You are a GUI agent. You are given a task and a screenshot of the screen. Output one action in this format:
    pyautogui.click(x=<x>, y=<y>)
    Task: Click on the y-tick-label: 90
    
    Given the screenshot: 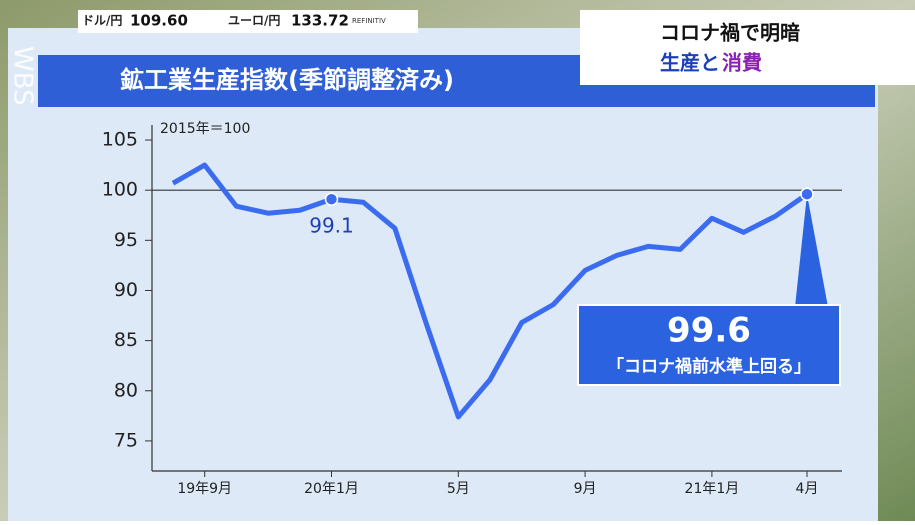 What is the action you would take?
    pyautogui.click(x=126, y=290)
    